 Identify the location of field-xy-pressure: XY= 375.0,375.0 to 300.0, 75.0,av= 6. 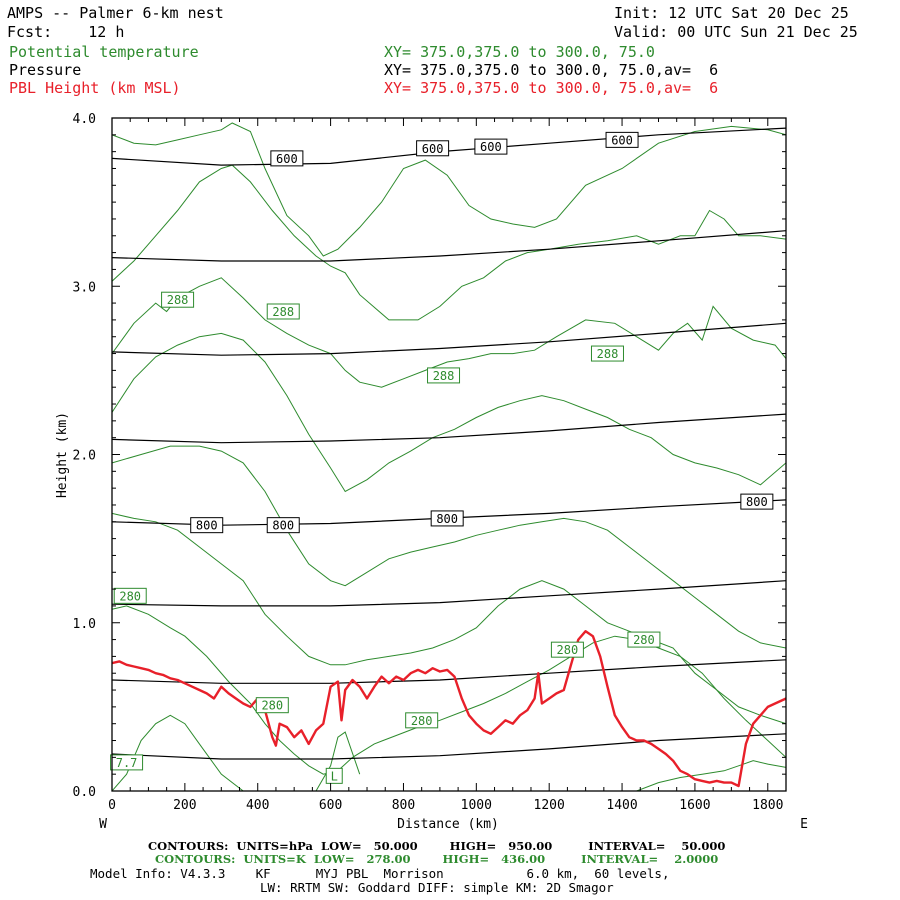
(551, 70).